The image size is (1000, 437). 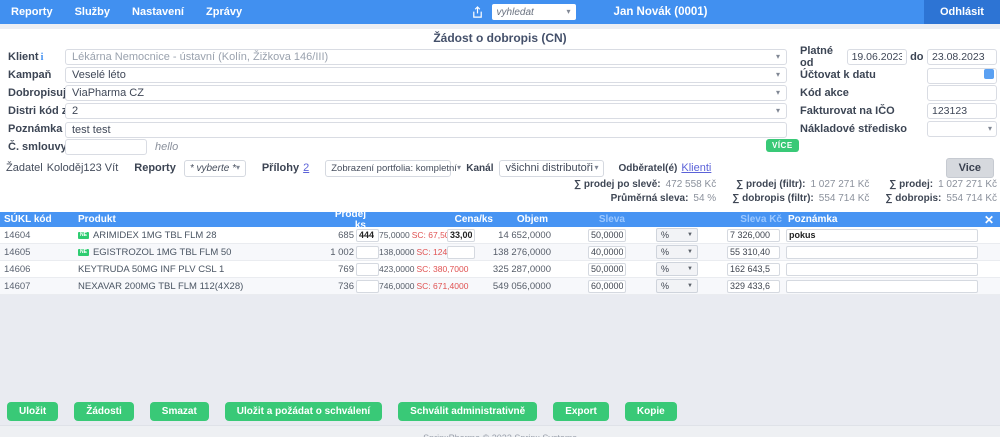 What do you see at coordinates (162, 252) in the screenshot?
I see `product-name: EGISTROZOL 1MG TBL FLM 50` at bounding box center [162, 252].